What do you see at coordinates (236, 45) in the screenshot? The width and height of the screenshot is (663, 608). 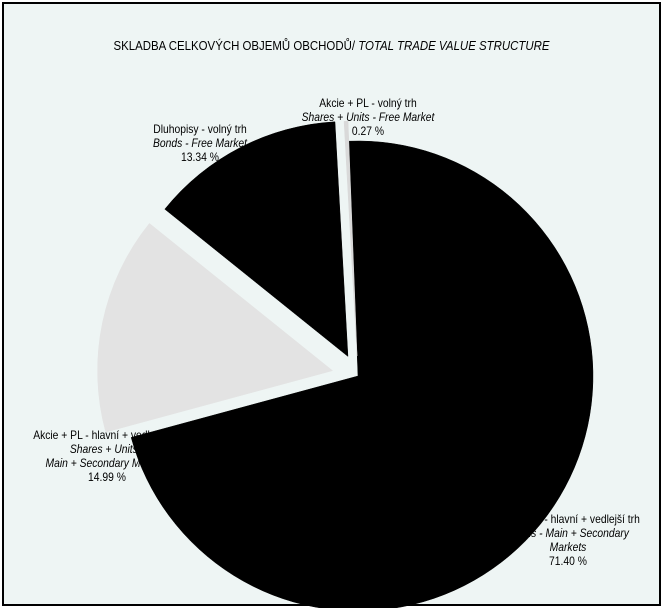 I see `chart-title-cz: SKLADBA CELKOVÝCH OBJEMŮ OBCHODŮ/` at bounding box center [236, 45].